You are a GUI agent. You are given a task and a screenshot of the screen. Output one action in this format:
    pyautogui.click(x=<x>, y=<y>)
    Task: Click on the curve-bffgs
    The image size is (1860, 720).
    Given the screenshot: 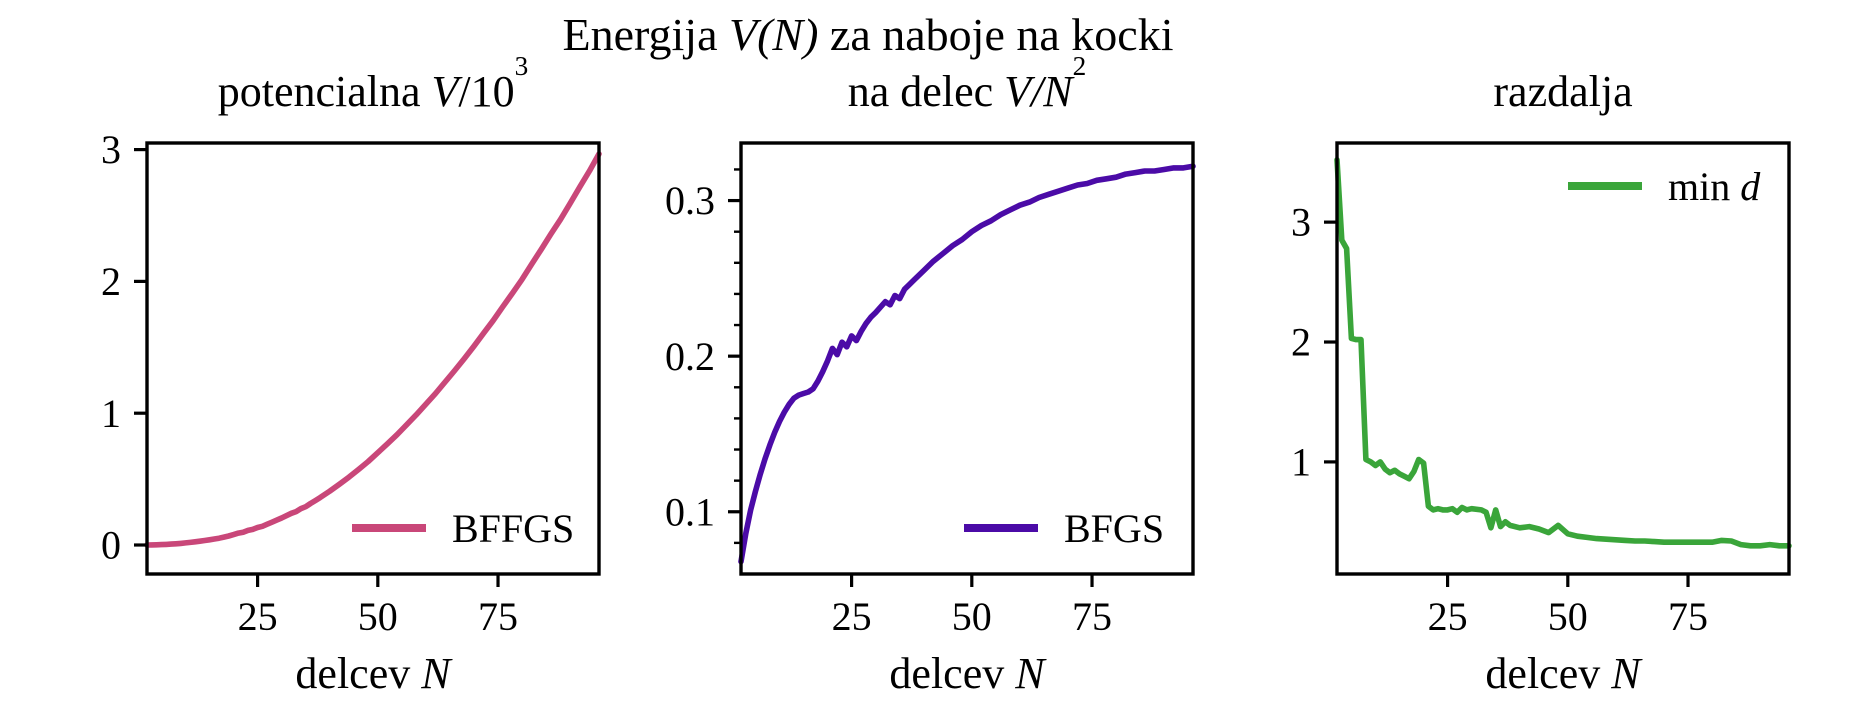 What is the action you would take?
    pyautogui.click(x=373, y=349)
    